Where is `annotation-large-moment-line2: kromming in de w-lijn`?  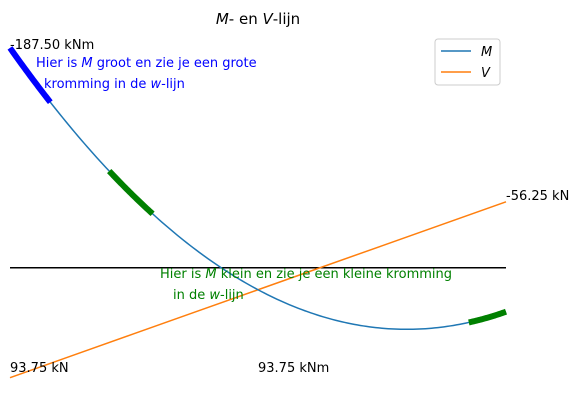 annotation-large-moment-line2: kromming in de w-lijn is located at coordinates (114, 84).